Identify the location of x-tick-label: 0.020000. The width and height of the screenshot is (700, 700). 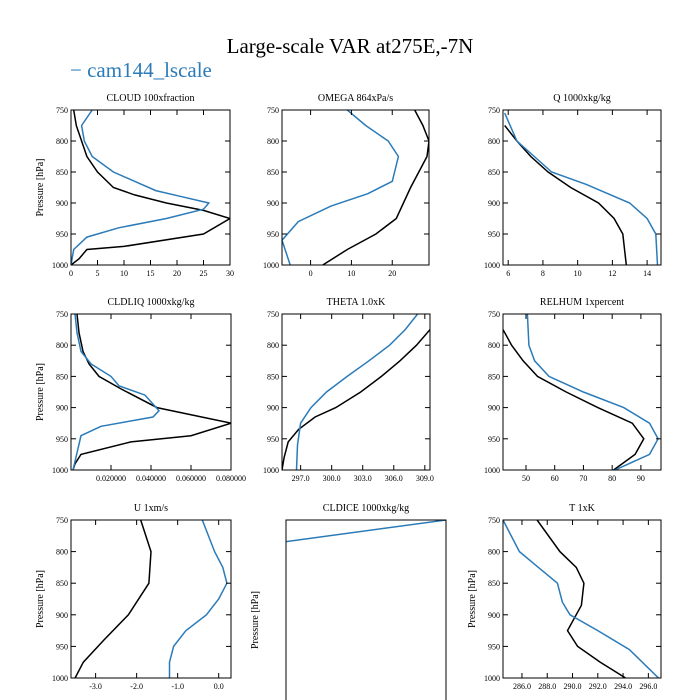
(111, 478).